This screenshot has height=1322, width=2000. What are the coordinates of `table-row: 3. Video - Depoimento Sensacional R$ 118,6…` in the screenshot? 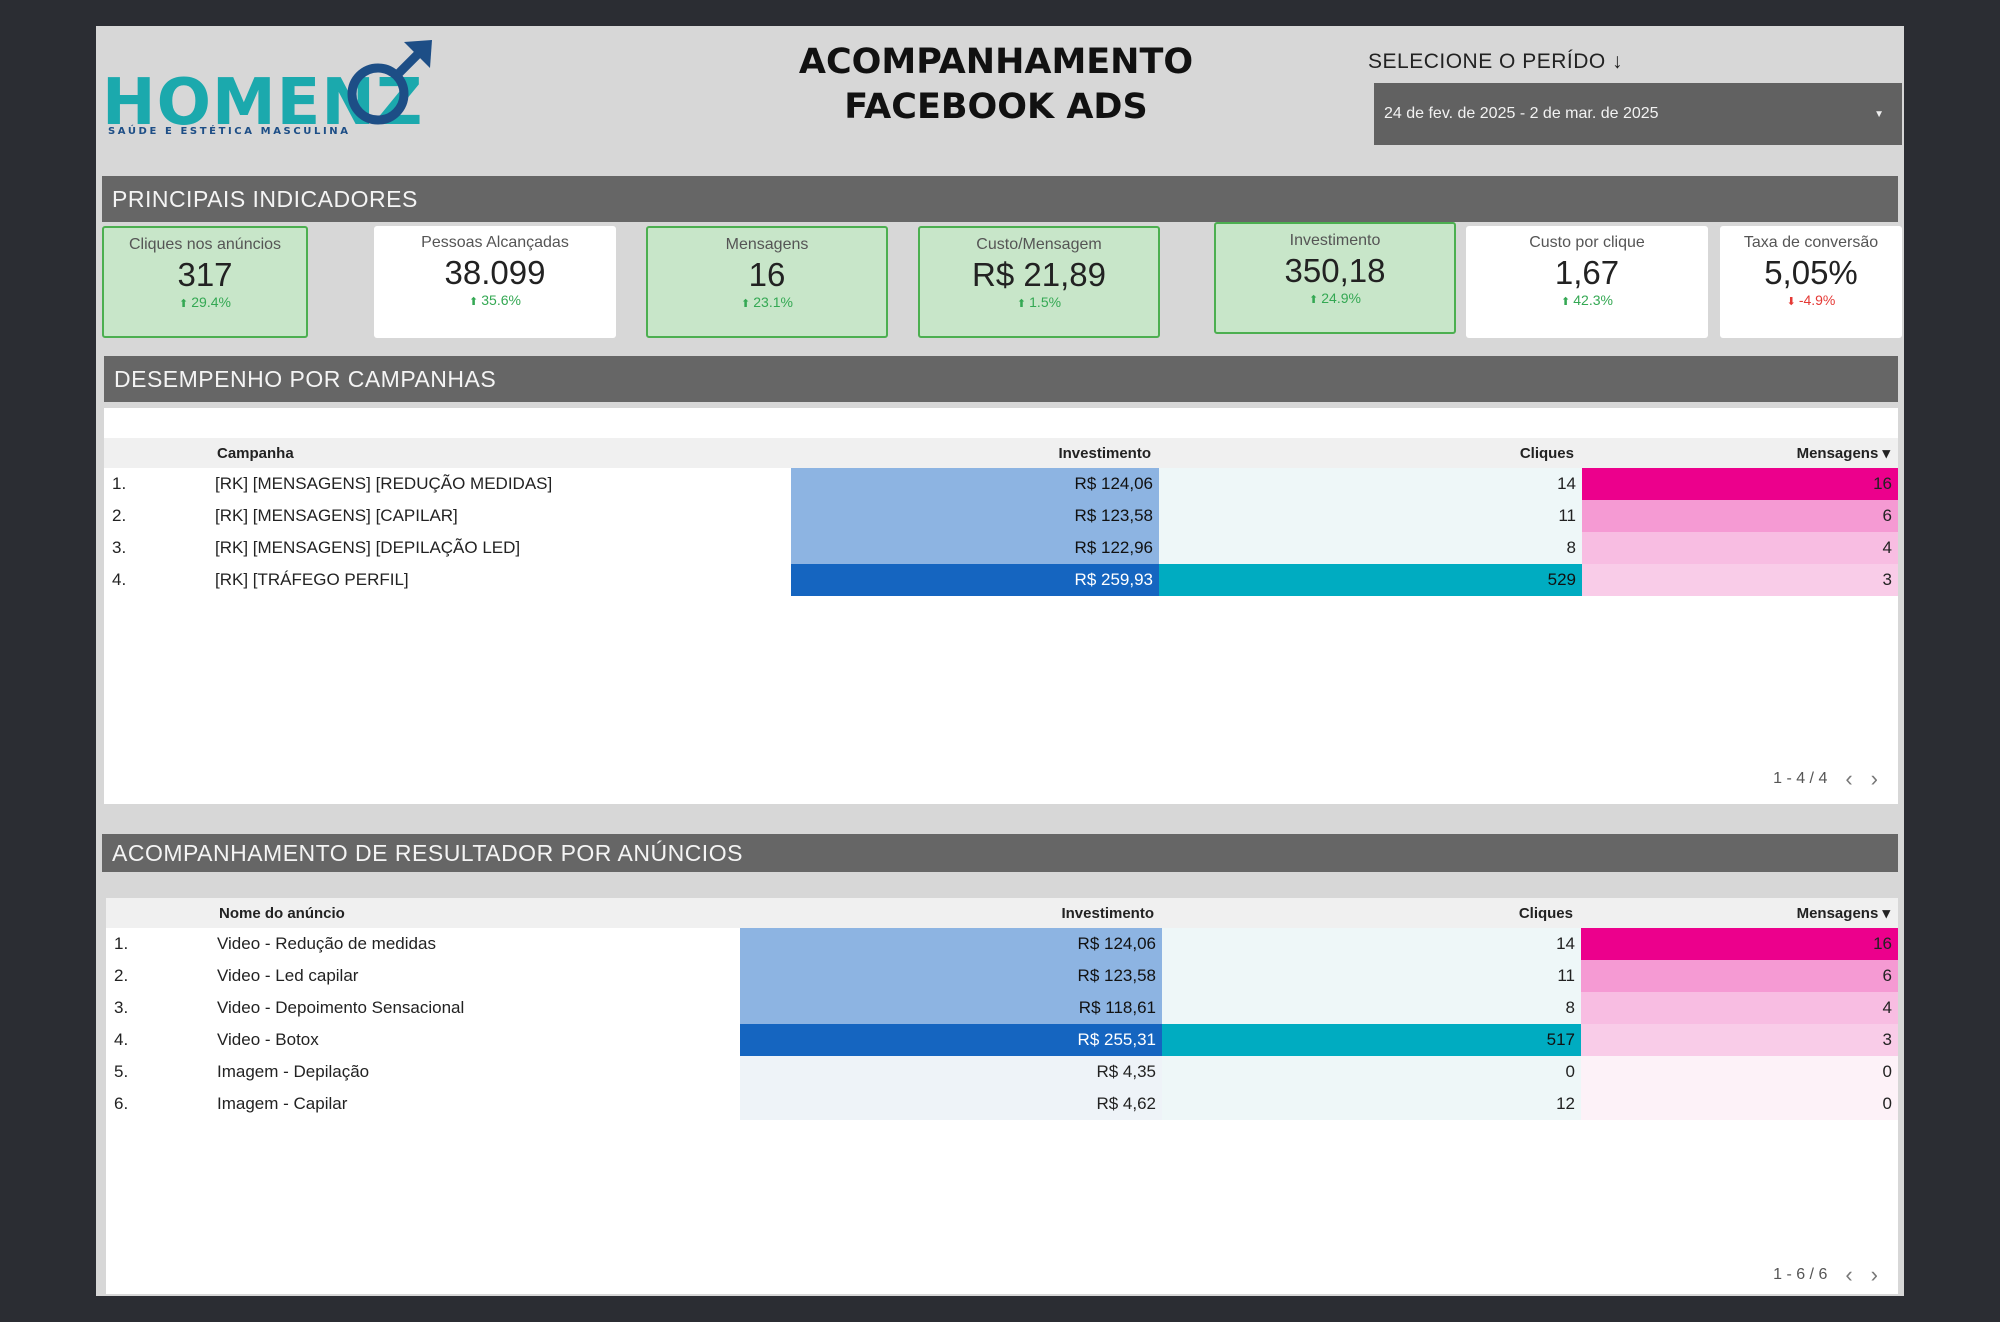 It's located at (1002, 1008).